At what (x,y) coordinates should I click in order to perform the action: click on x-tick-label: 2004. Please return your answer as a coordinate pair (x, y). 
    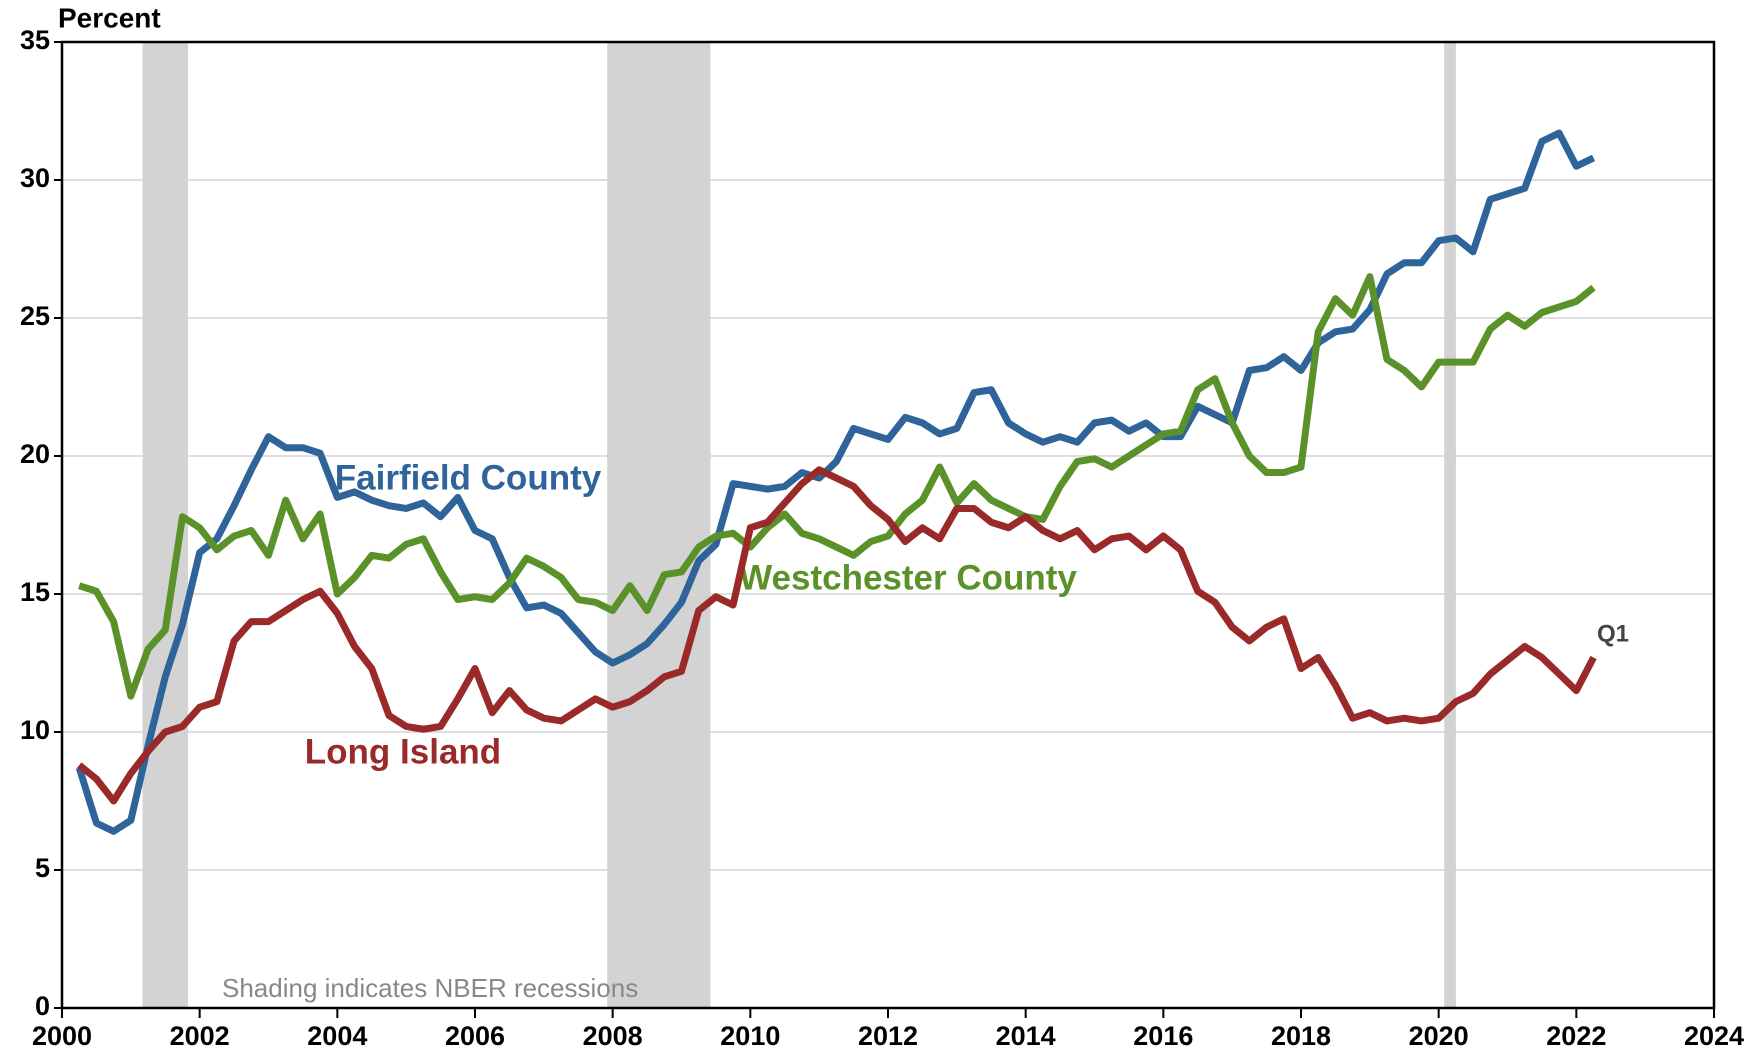
    Looking at the image, I should click on (337, 1036).